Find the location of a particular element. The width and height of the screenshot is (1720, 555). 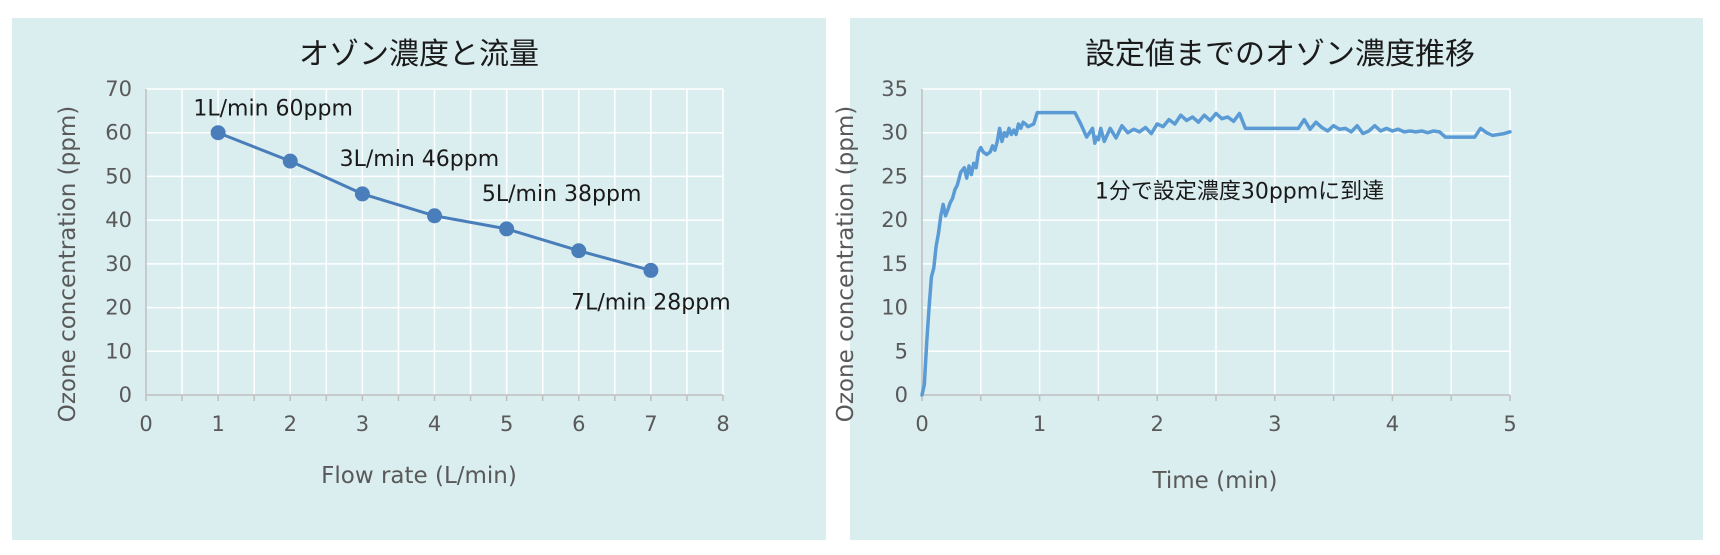

y-tick-label: 5 is located at coordinates (901, 351).